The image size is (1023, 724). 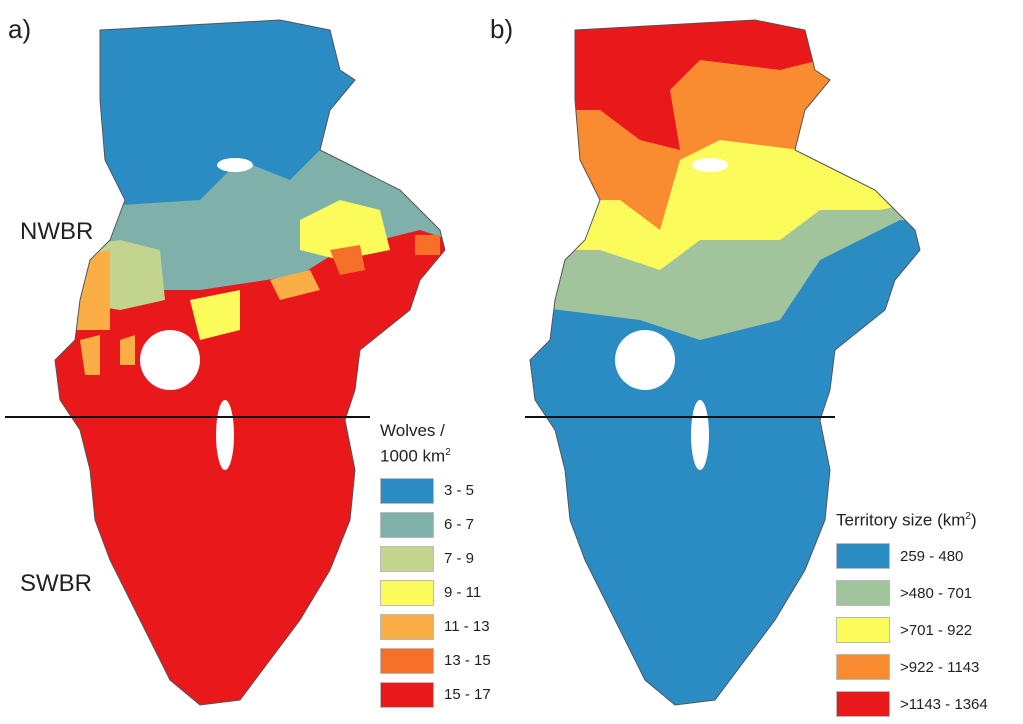 What do you see at coordinates (20, 29) in the screenshot?
I see `panel-label-a: a)` at bounding box center [20, 29].